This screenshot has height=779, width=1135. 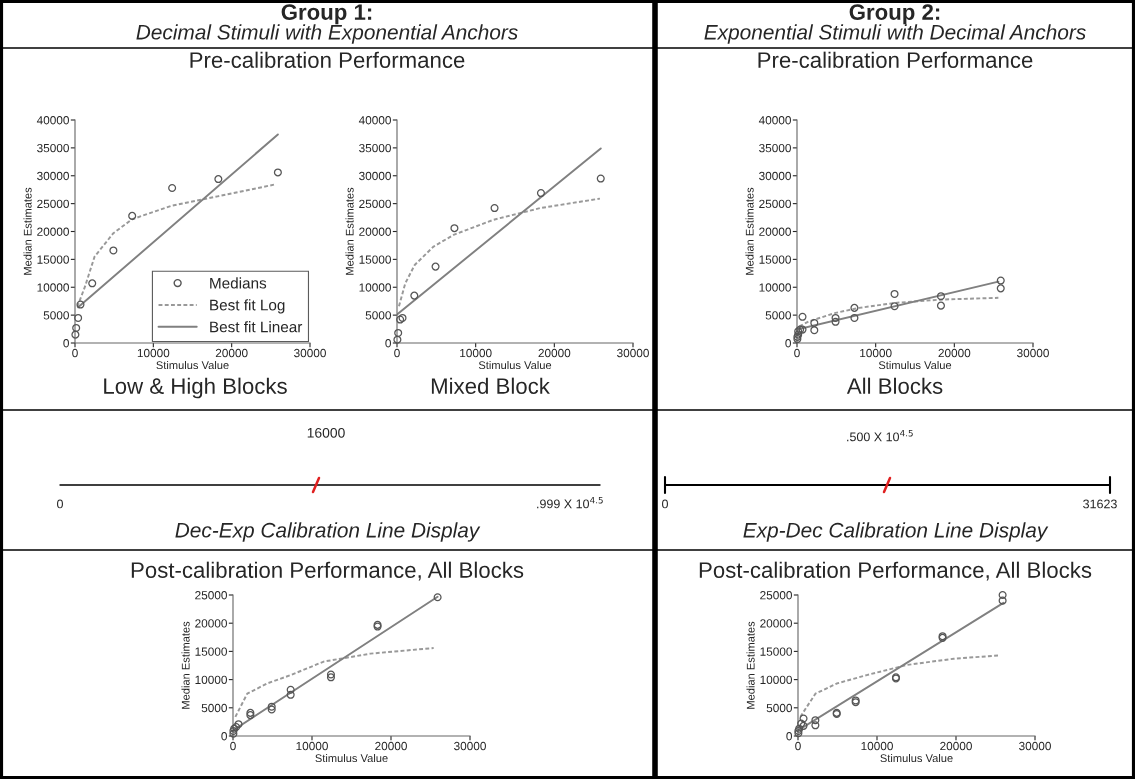 What do you see at coordinates (238, 283) in the screenshot?
I see `legend-label: Medians` at bounding box center [238, 283].